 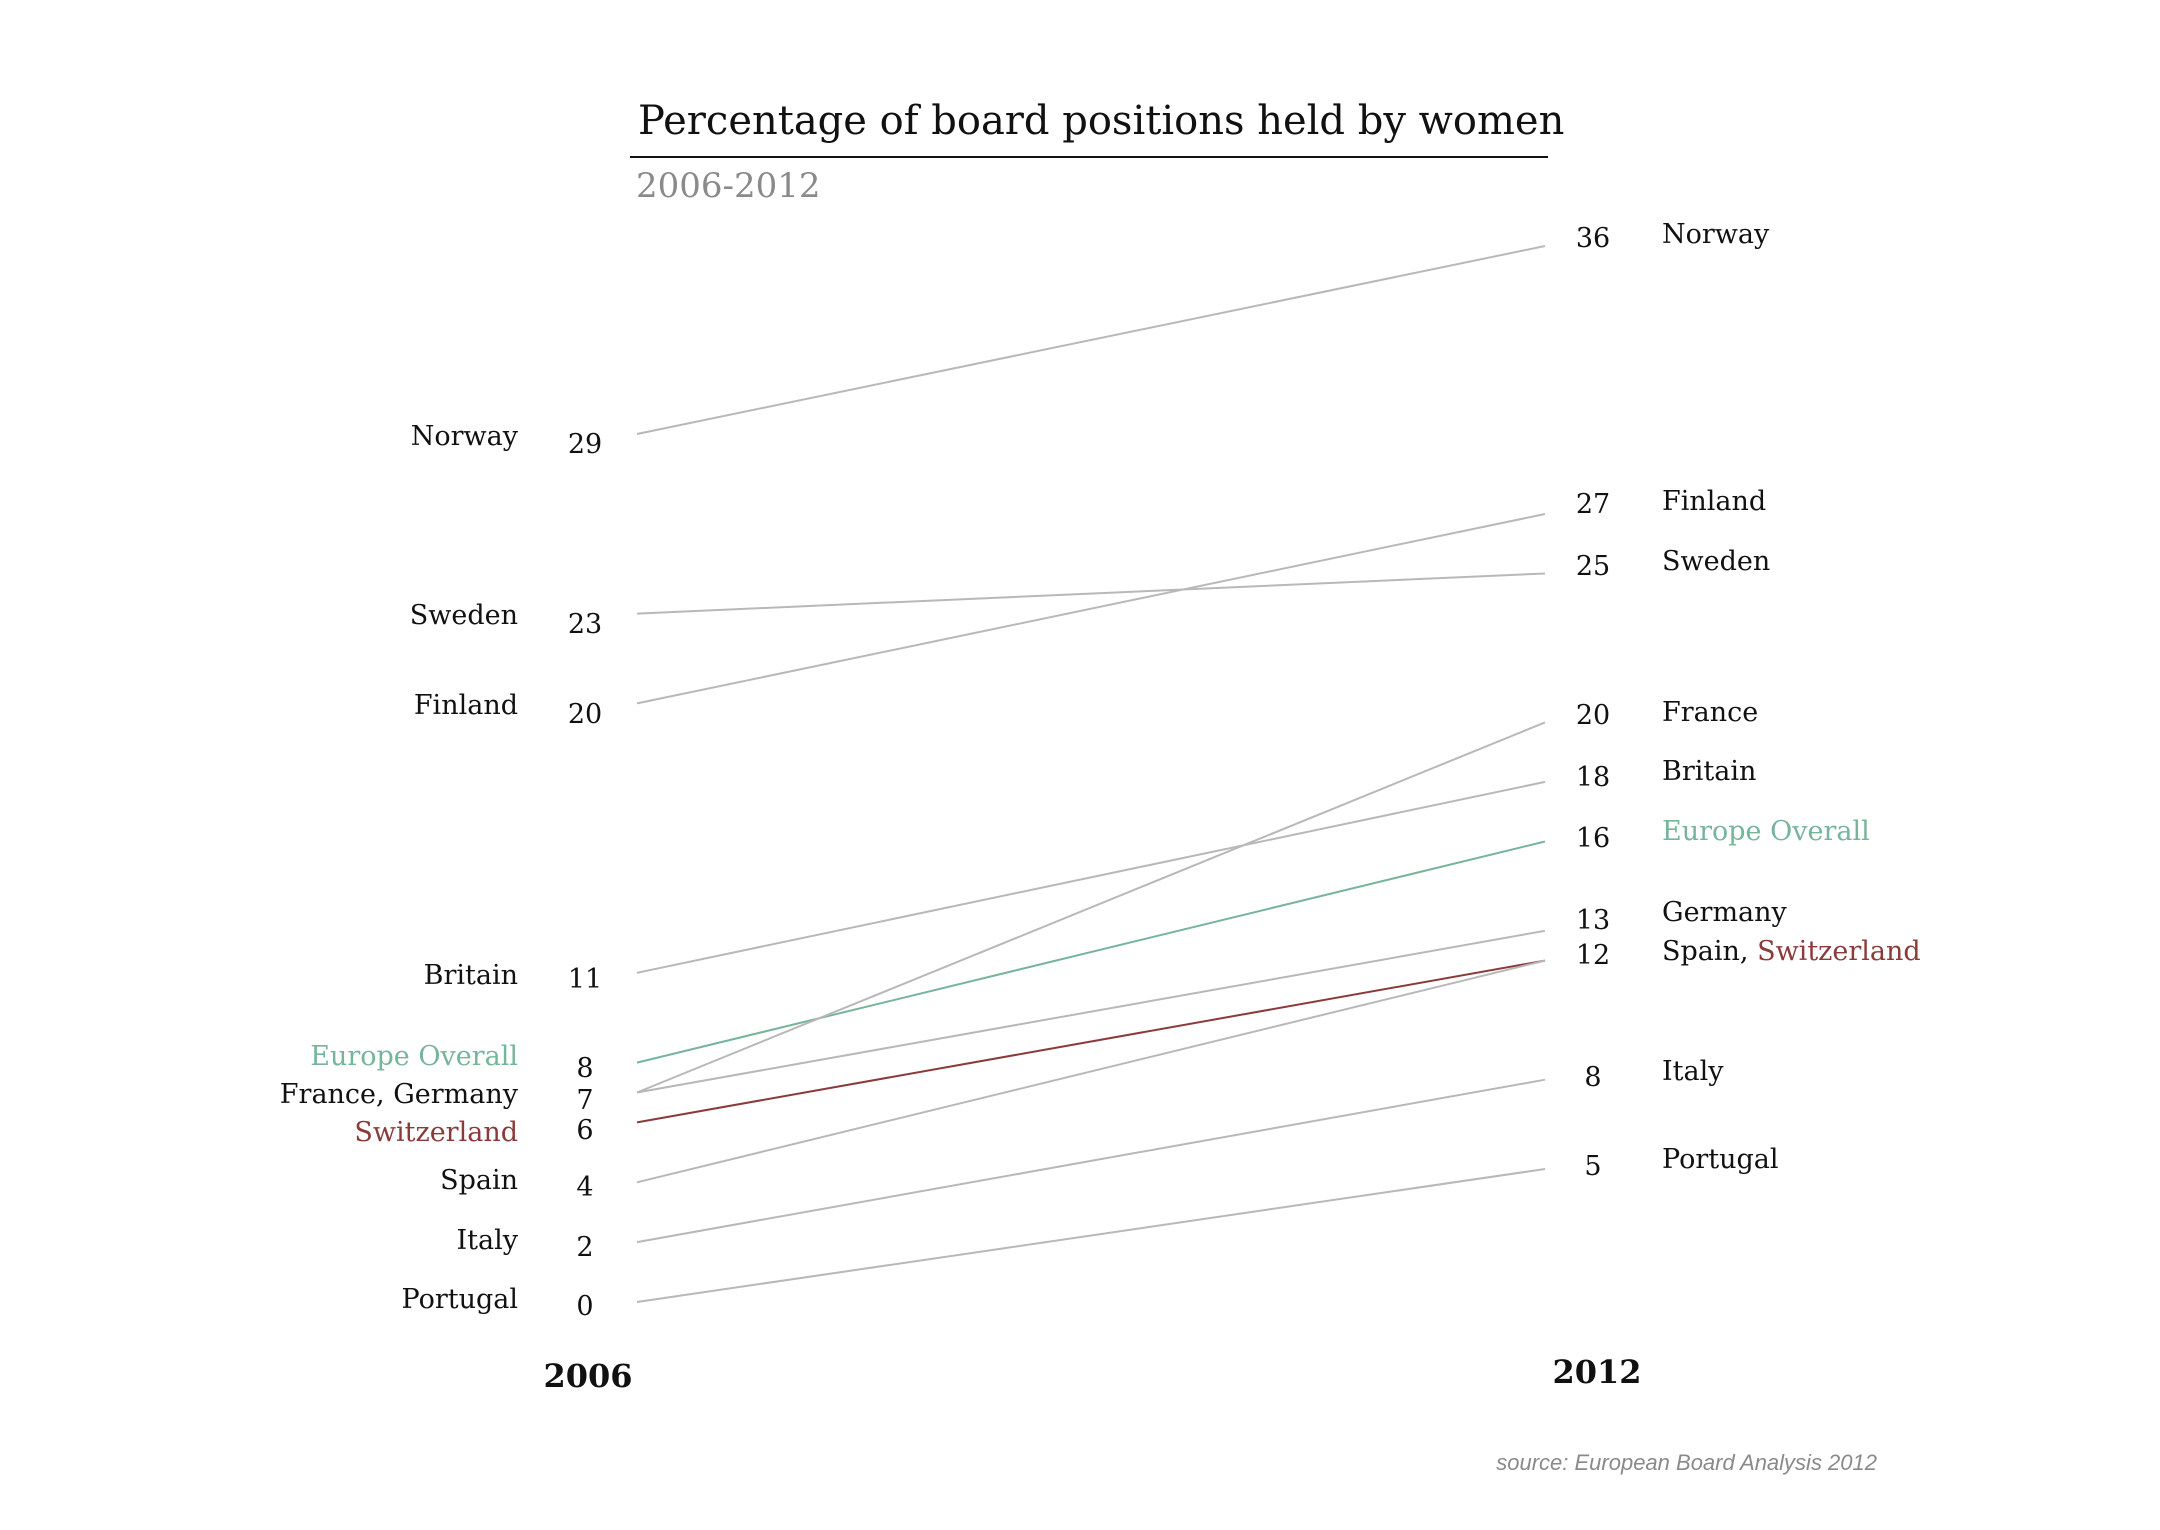 I want to click on series-line-europe-overall, so click(x=1091, y=952).